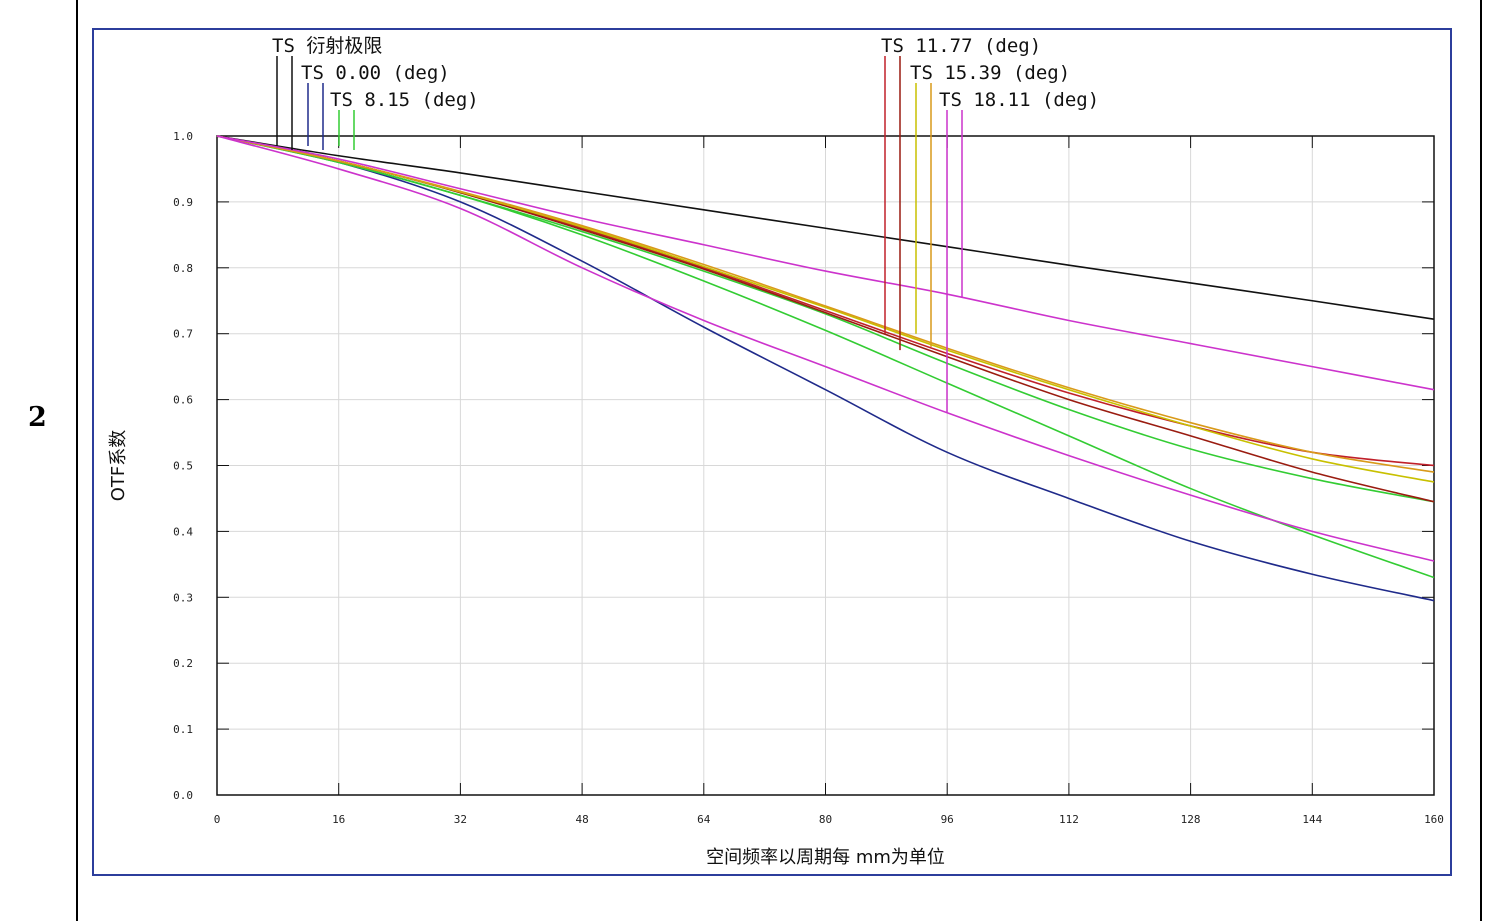  What do you see at coordinates (77, 460) in the screenshot?
I see `left-border-line` at bounding box center [77, 460].